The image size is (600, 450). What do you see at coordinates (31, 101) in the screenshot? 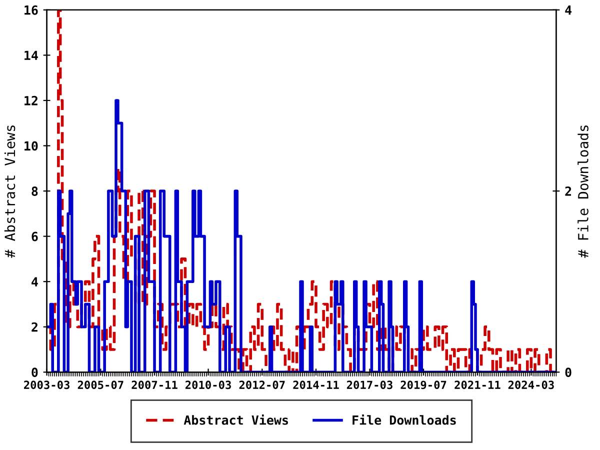
I see `y-tick-label: 12` at bounding box center [31, 101].